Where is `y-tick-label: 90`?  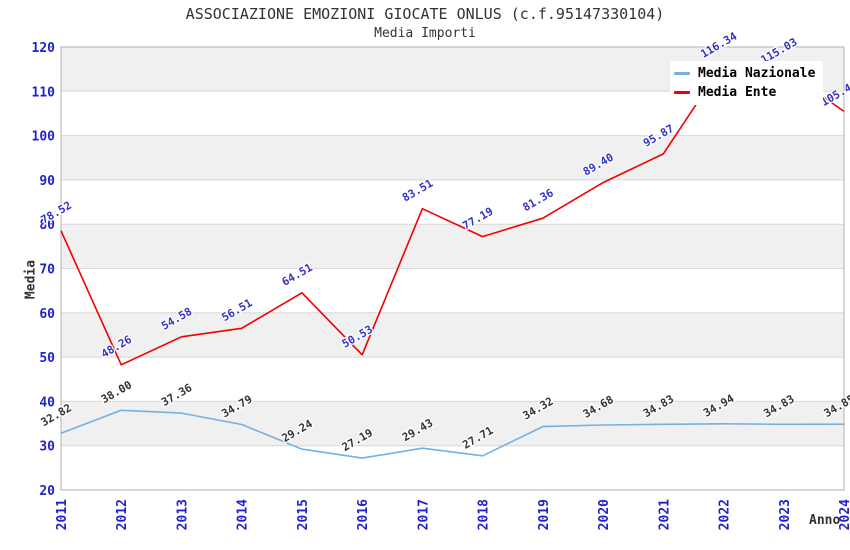
y-tick-label: 90 is located at coordinates (47, 181).